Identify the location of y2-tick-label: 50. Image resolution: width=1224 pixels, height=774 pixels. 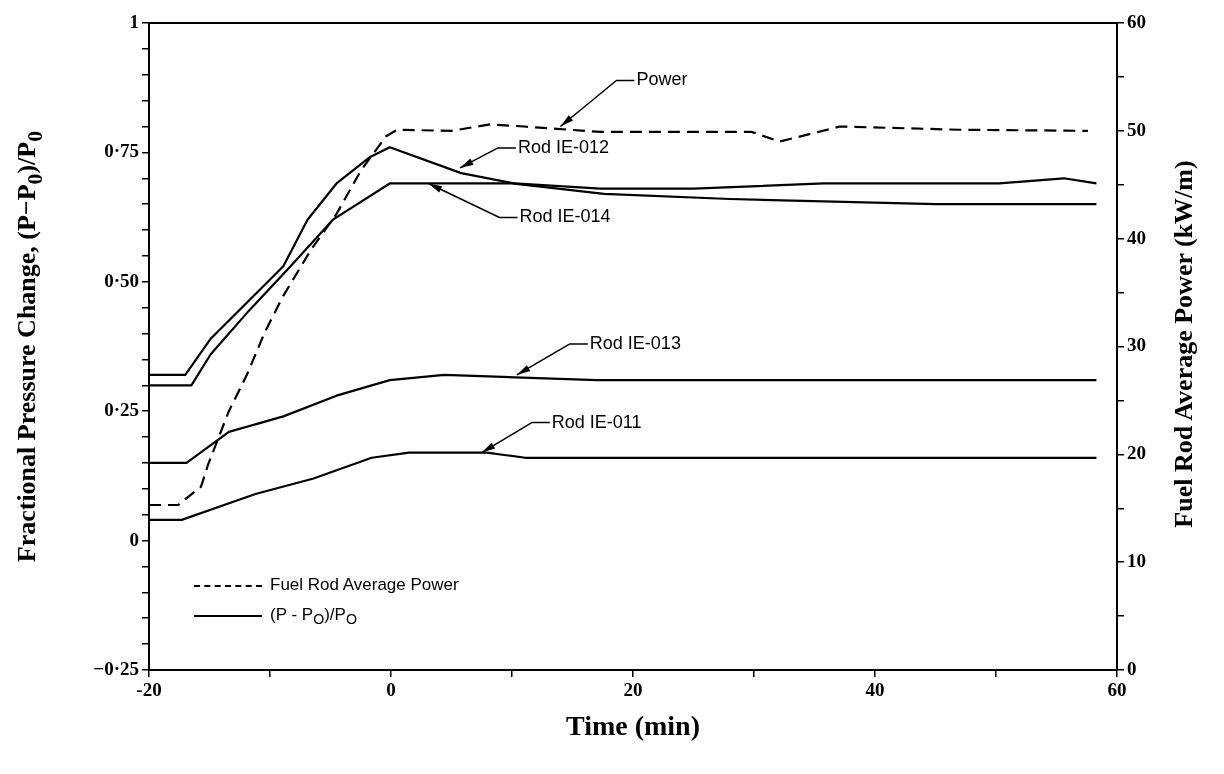
(1136, 129).